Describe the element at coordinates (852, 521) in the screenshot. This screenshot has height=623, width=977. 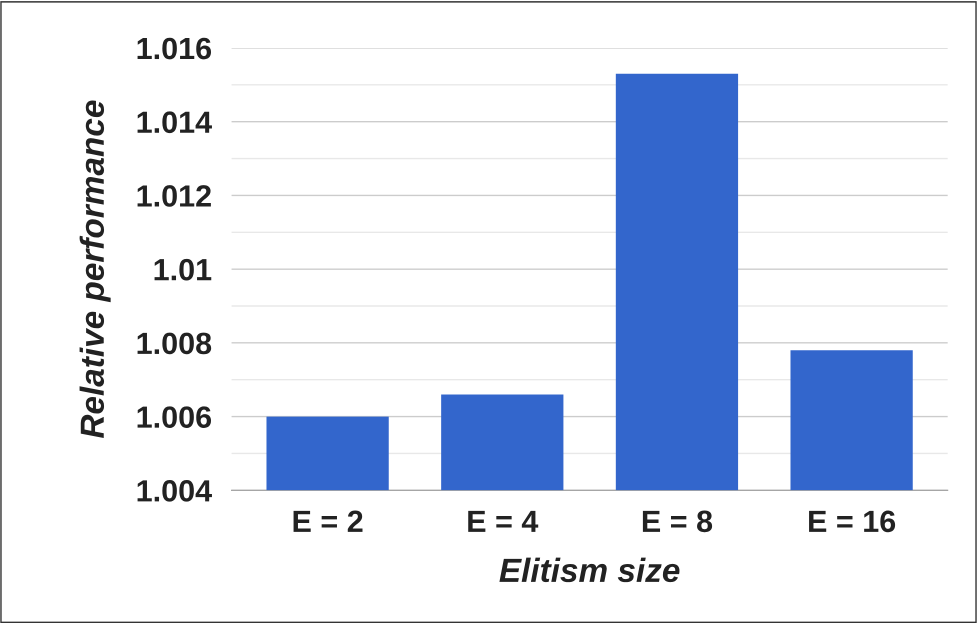
I see `x-tick-label: E = 16` at that location.